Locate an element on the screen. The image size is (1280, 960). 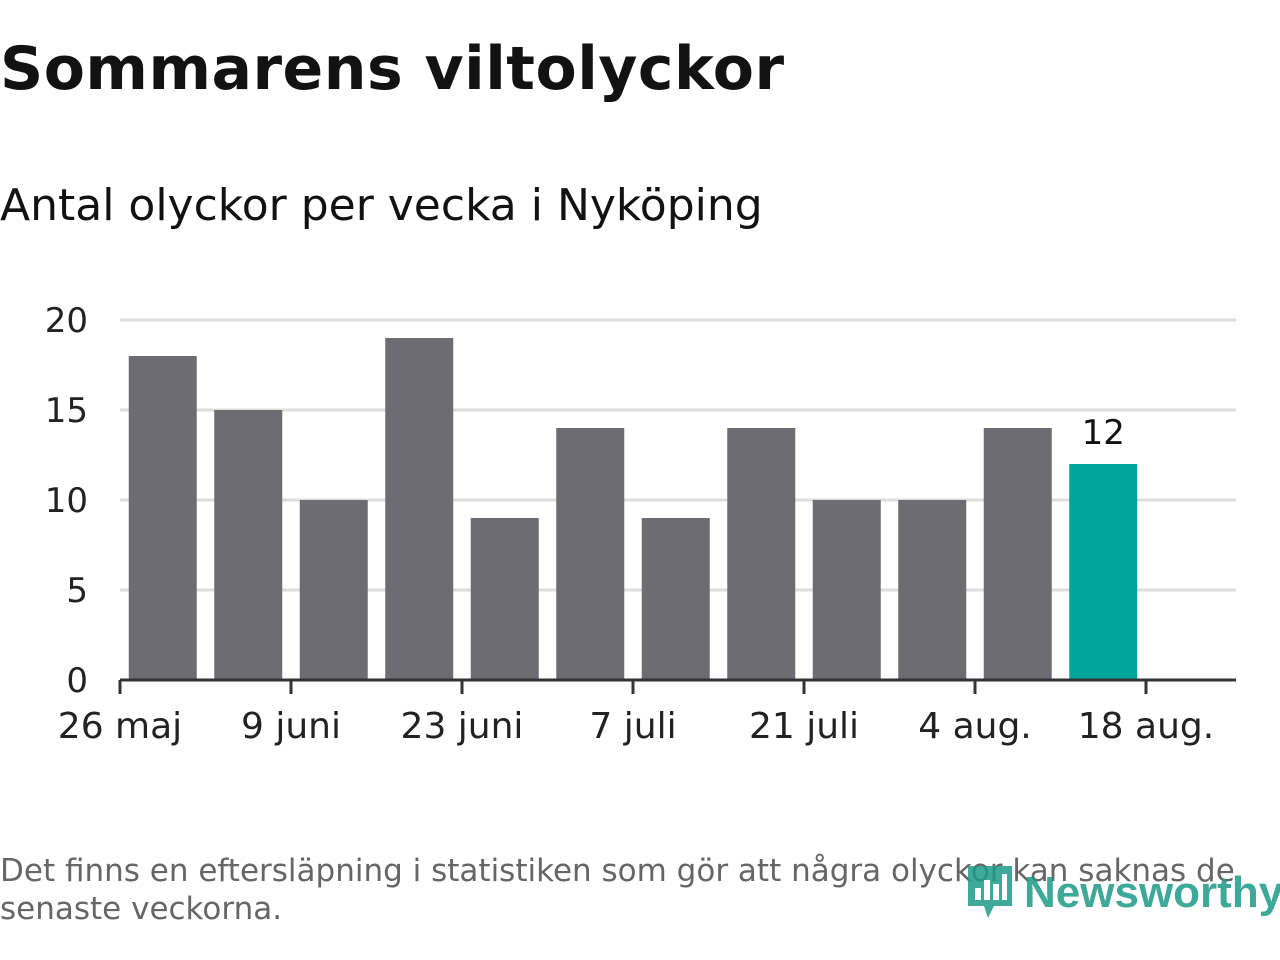
data-label: 12 is located at coordinates (1103, 433).